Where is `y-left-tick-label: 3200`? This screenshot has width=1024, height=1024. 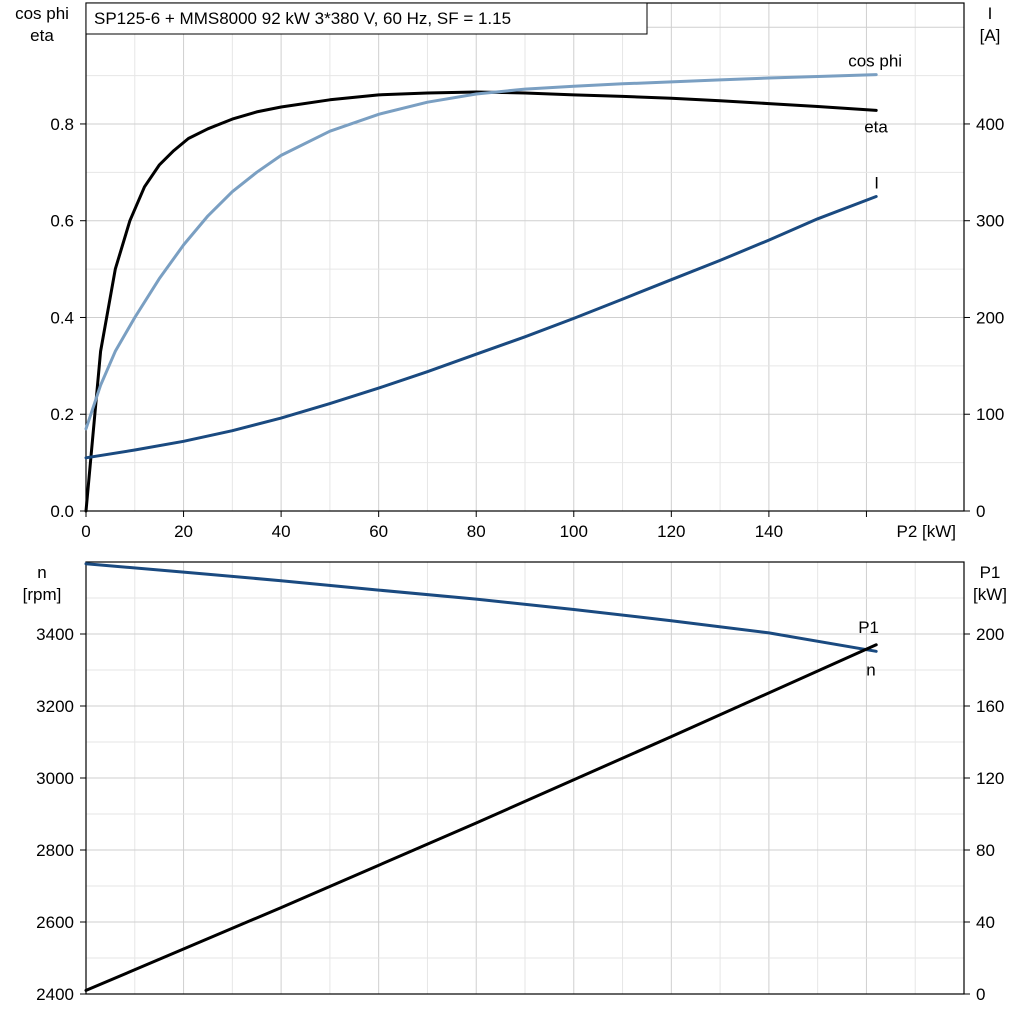 y-left-tick-label: 3200 is located at coordinates (55, 706).